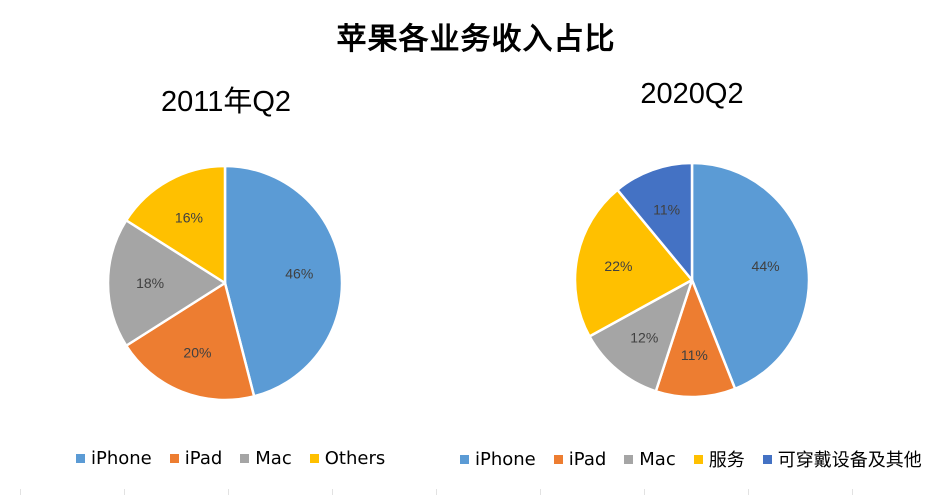  I want to click on legend-item: Others, so click(347, 458).